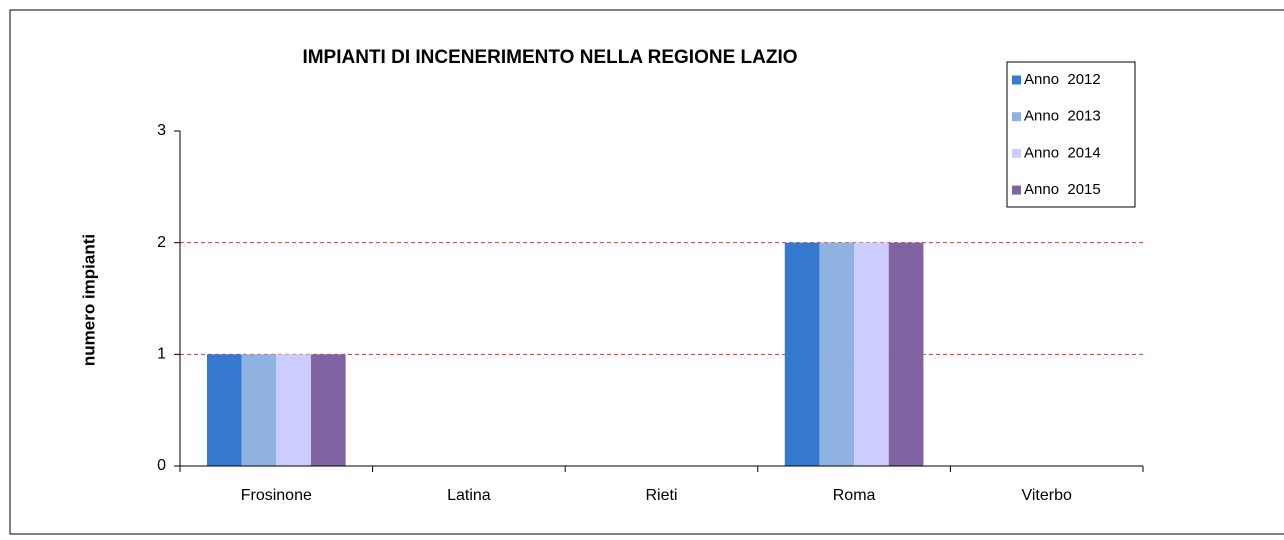 The width and height of the screenshot is (1284, 540). I want to click on legend-label: Anno 2012, so click(1062, 79).